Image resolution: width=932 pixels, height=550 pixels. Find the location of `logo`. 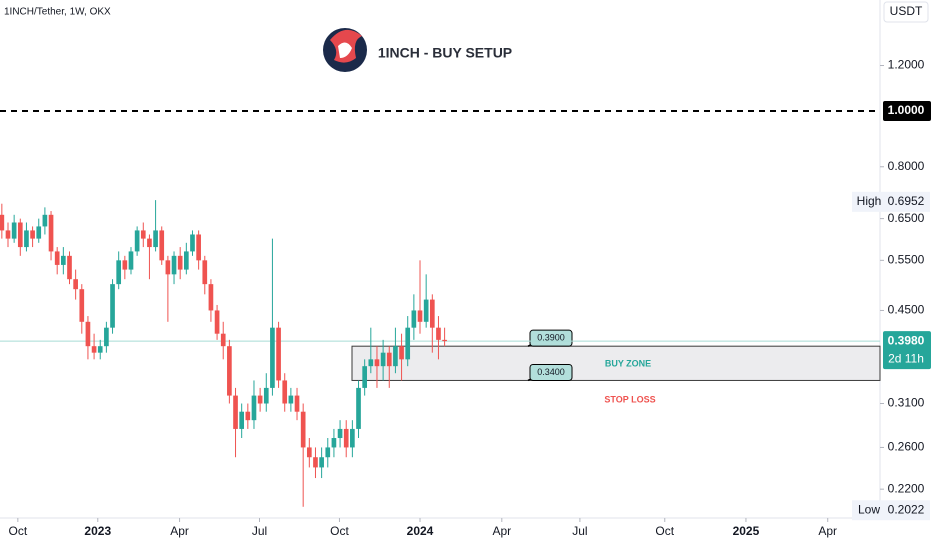

logo is located at coordinates (345, 50).